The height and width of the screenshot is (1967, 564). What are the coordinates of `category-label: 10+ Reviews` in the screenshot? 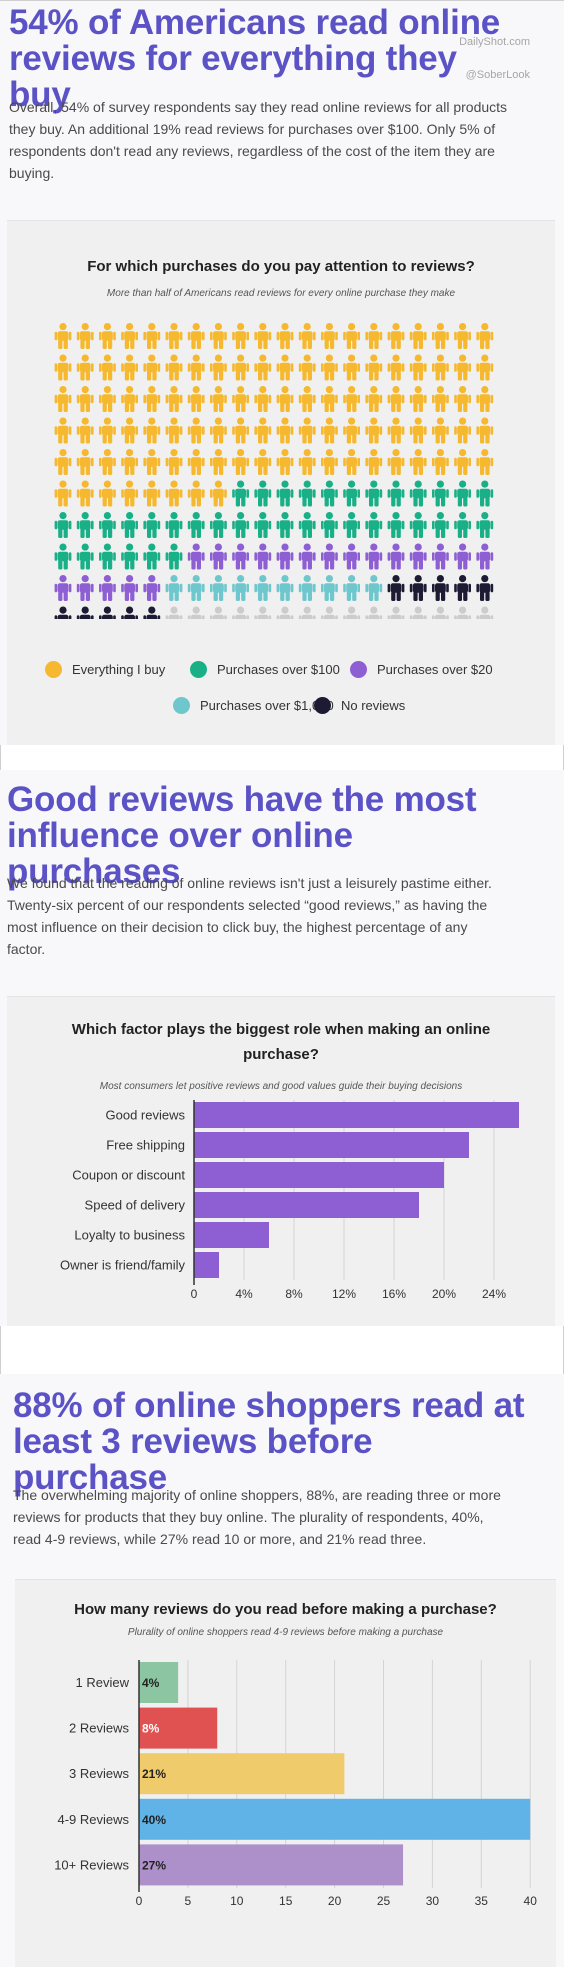 It's located at (91, 1864).